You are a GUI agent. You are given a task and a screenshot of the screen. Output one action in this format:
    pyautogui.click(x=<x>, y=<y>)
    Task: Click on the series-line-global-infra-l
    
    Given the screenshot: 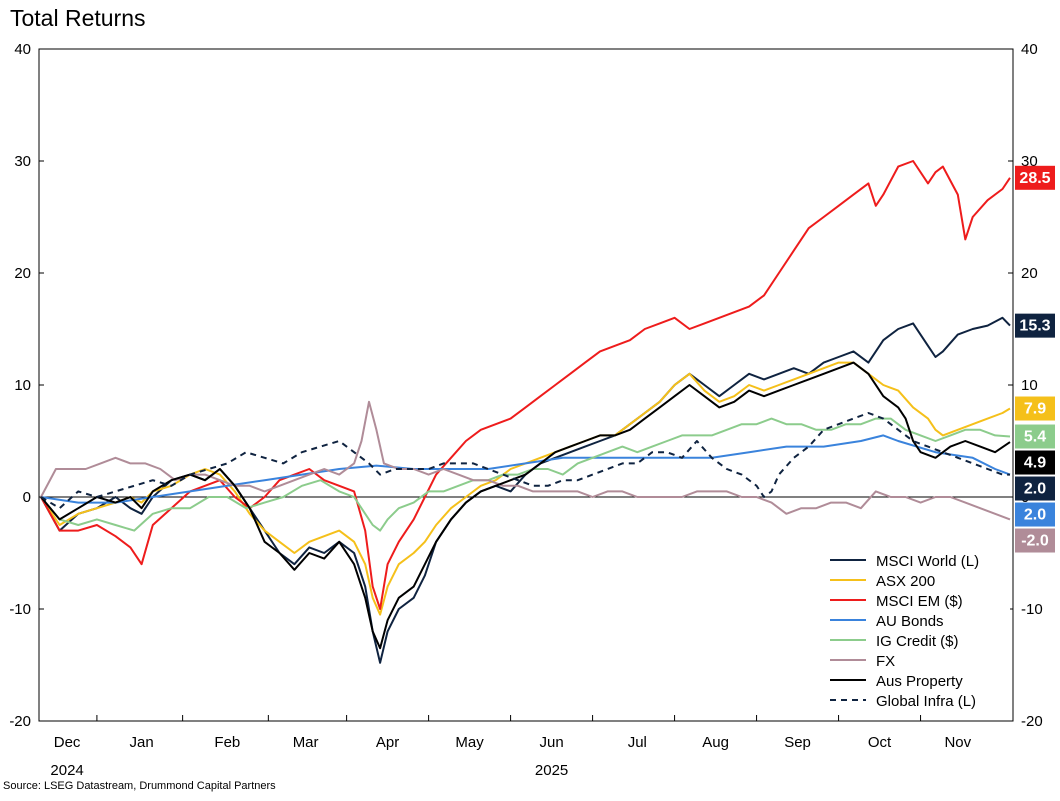 What is the action you would take?
    pyautogui.click(x=525, y=461)
    